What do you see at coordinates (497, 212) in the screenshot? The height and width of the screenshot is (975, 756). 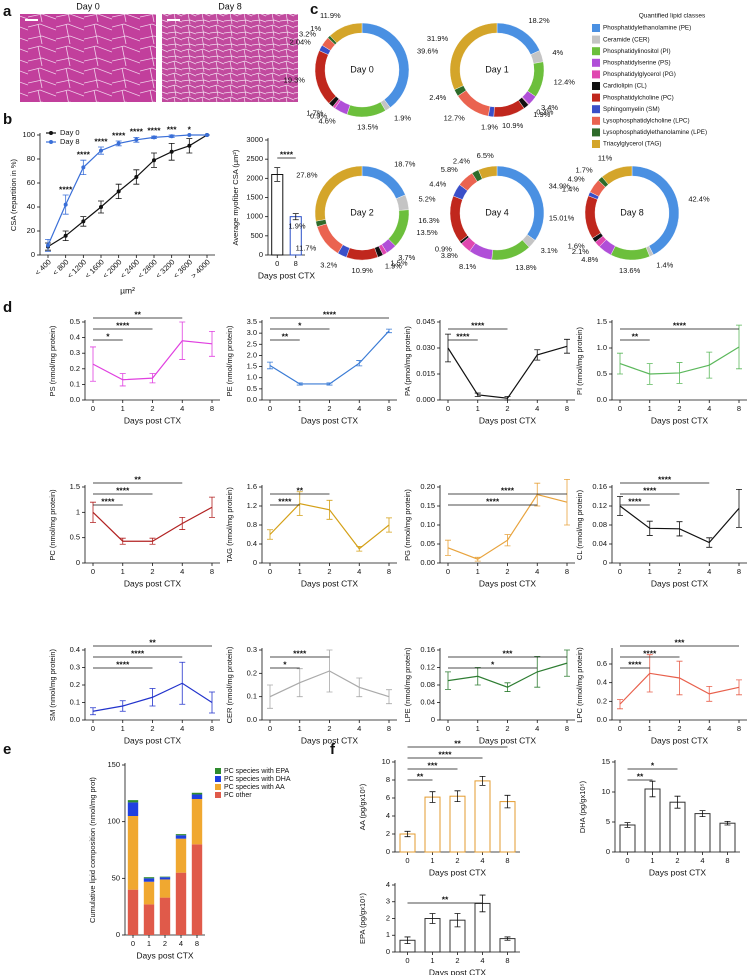 I see `donut-center-label: Day 4` at bounding box center [497, 212].